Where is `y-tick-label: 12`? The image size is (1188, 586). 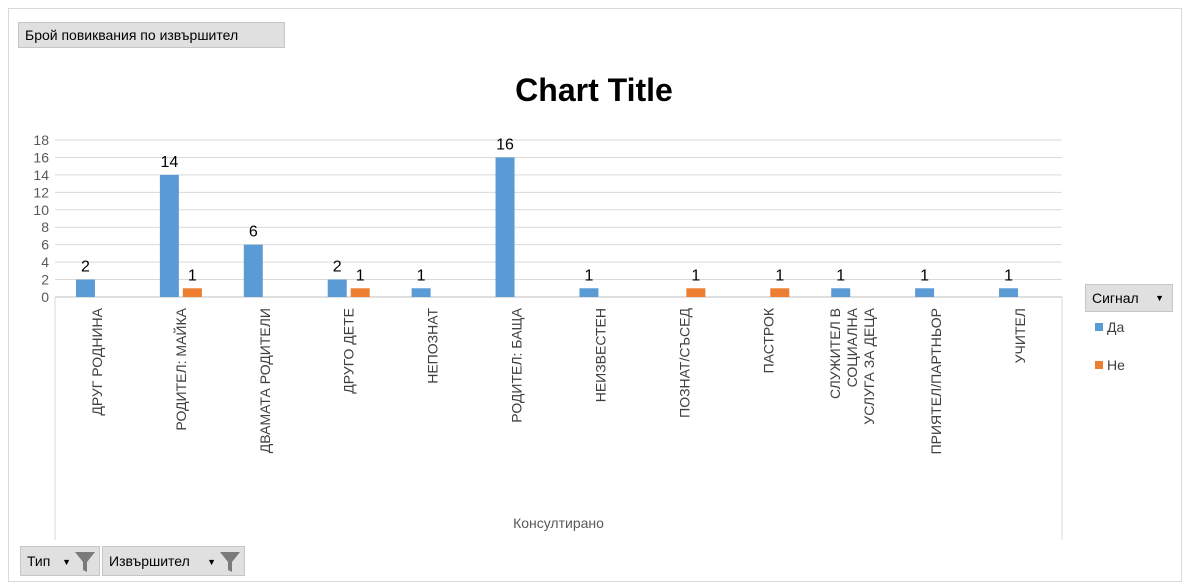
y-tick-label: 12 is located at coordinates (41, 192).